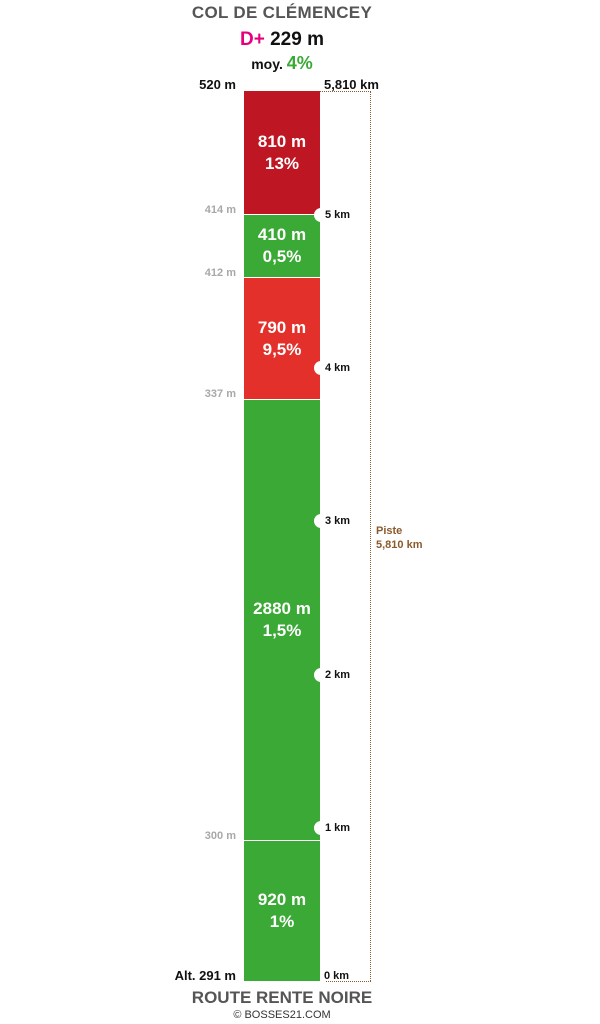  I want to click on segment-5-length: 920 m, so click(282, 899).